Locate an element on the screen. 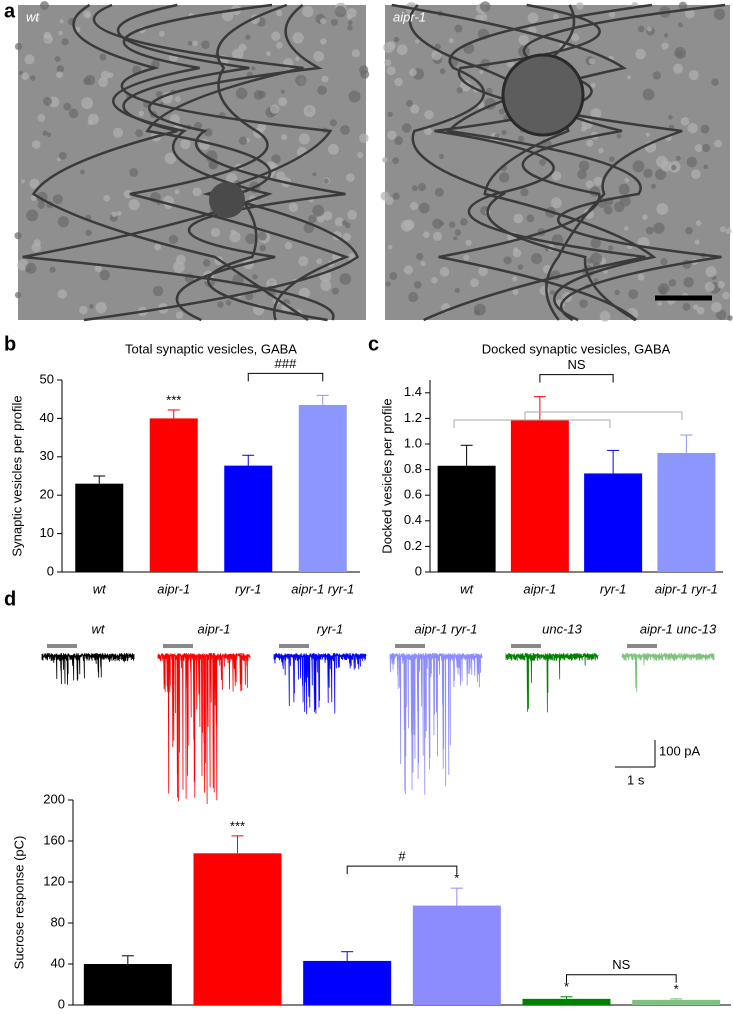  significance: * is located at coordinates (566, 986).